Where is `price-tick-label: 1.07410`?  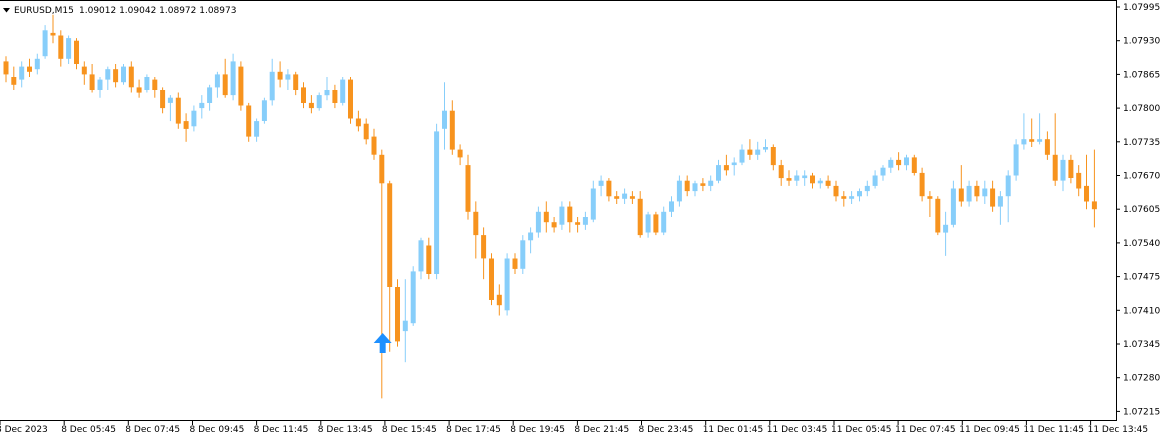
price-tick-label: 1.07410 is located at coordinates (1141, 311).